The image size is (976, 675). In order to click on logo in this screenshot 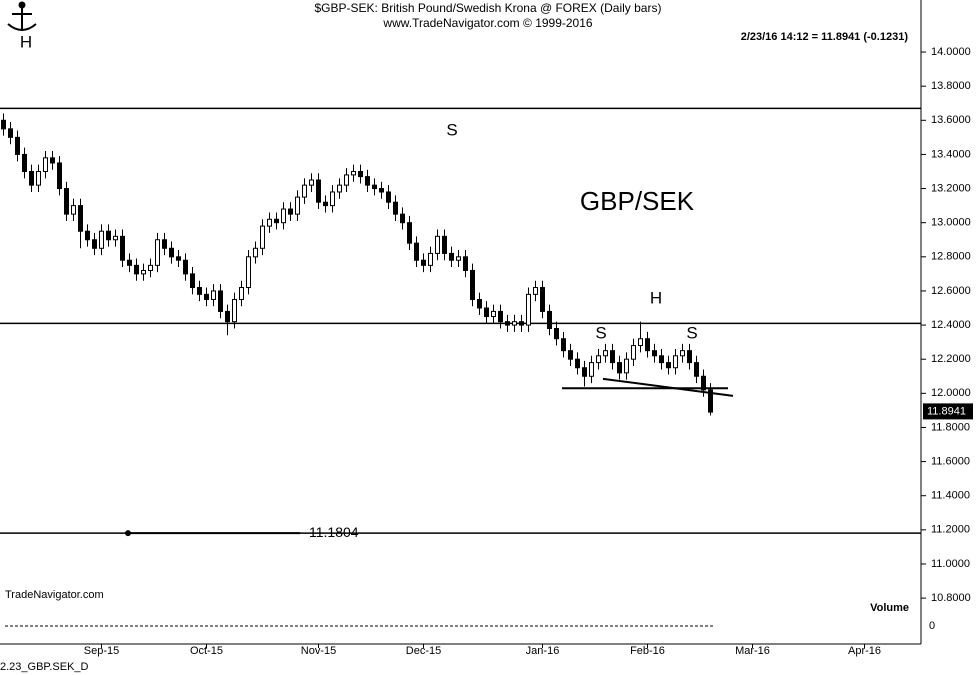, I will do `click(22, 16)`.